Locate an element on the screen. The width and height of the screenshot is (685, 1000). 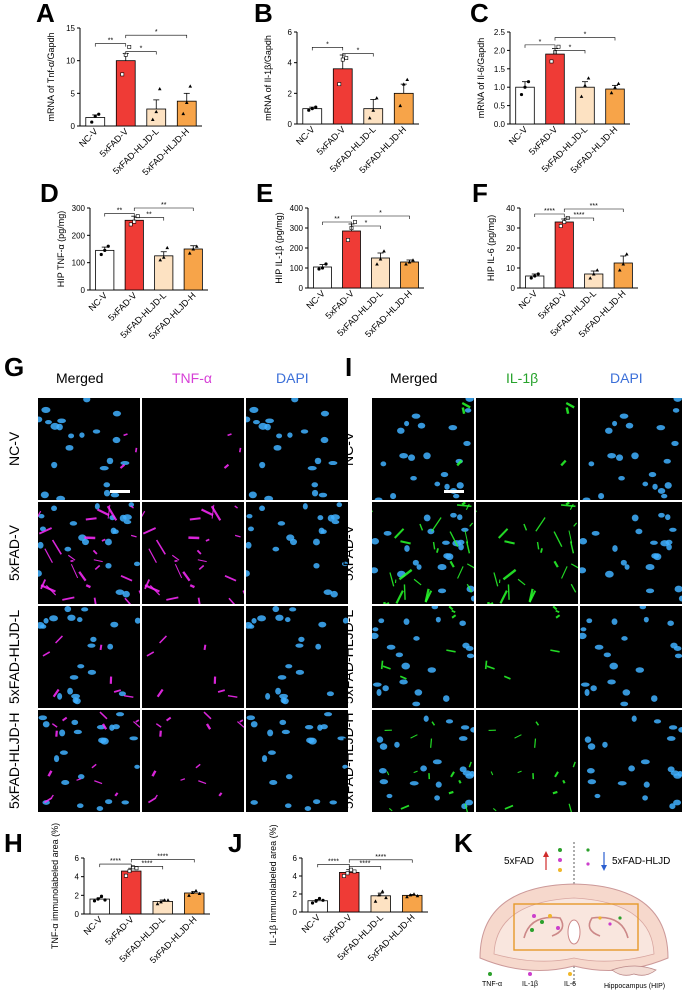
y-tick-label: 5 is located at coordinates (73, 93).